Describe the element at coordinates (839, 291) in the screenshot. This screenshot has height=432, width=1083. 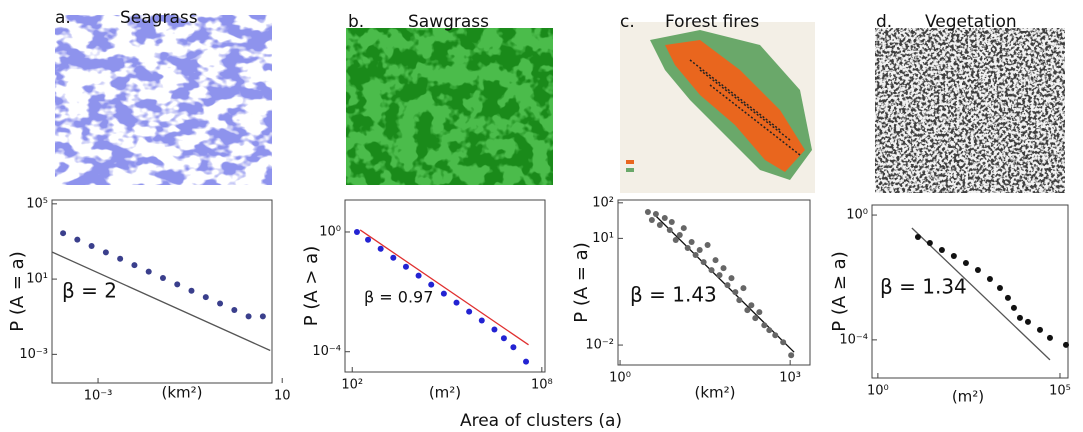
I see `y-axis-label: P (A ≥ a)` at that location.